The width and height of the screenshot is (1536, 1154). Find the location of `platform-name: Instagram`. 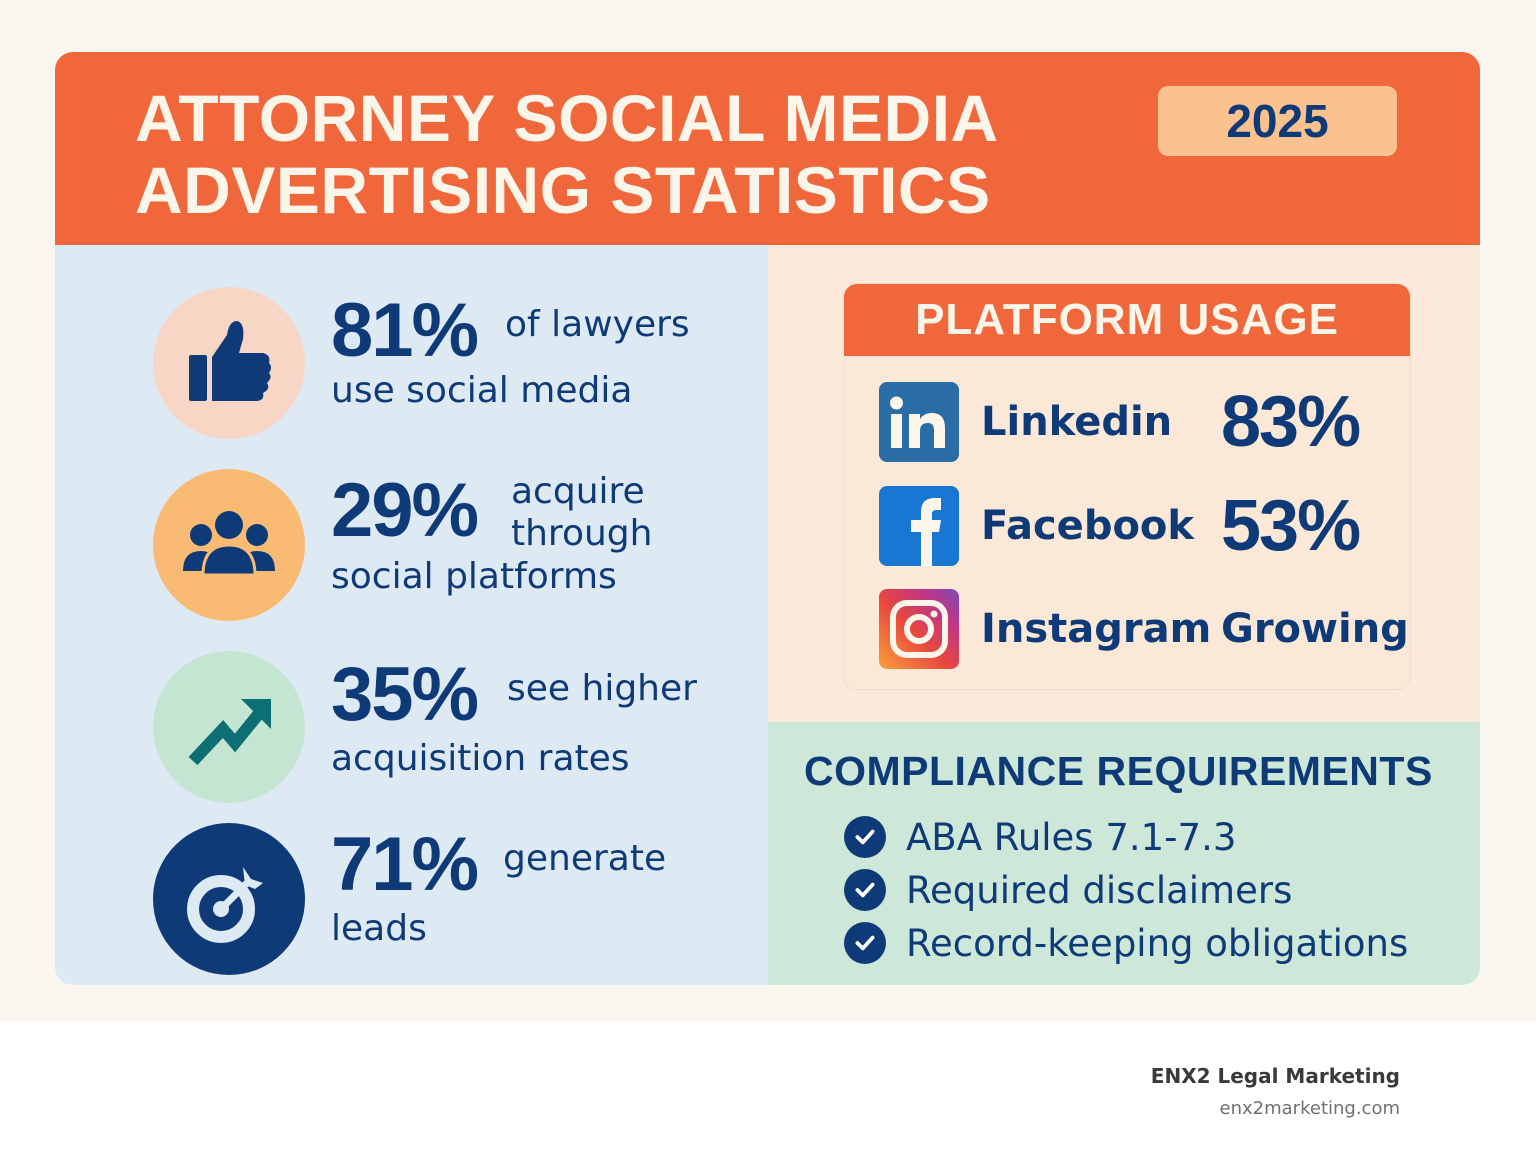

platform-name: Instagram is located at coordinates (1096, 629).